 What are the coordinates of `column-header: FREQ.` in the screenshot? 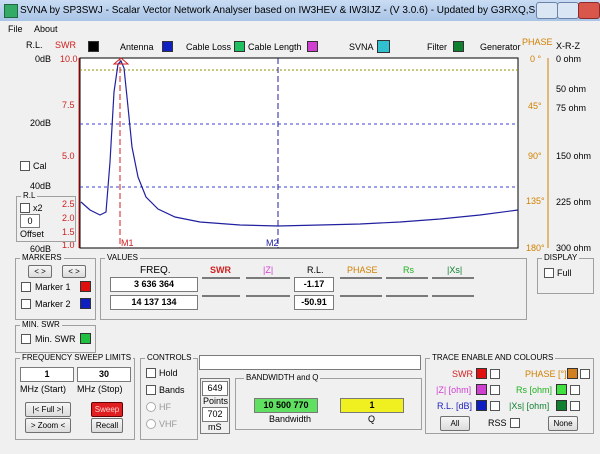 It's located at (155, 270).